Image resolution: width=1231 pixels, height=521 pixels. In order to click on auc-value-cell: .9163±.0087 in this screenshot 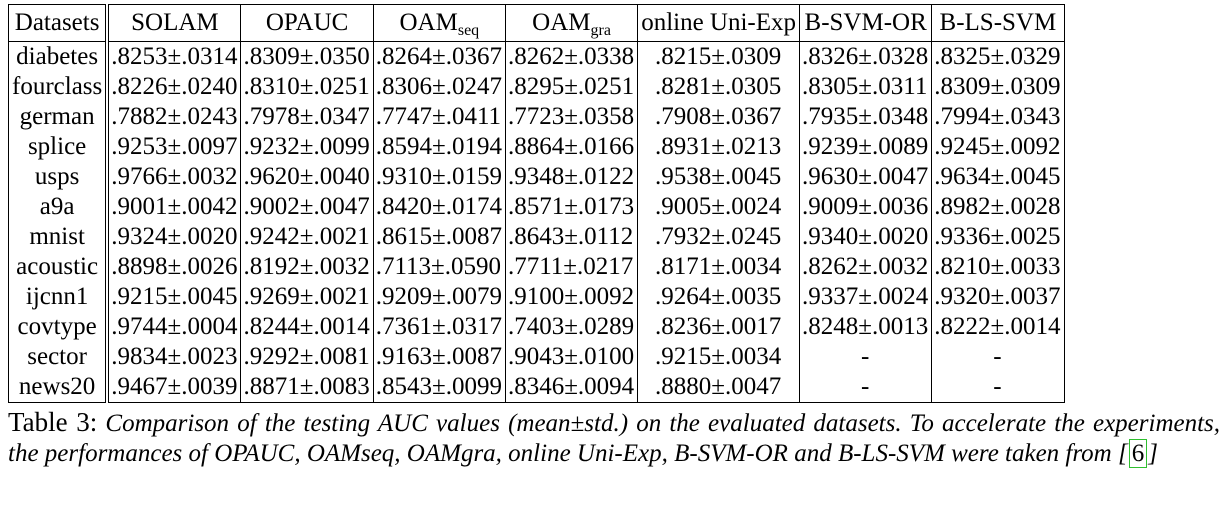, I will do `click(439, 357)`.